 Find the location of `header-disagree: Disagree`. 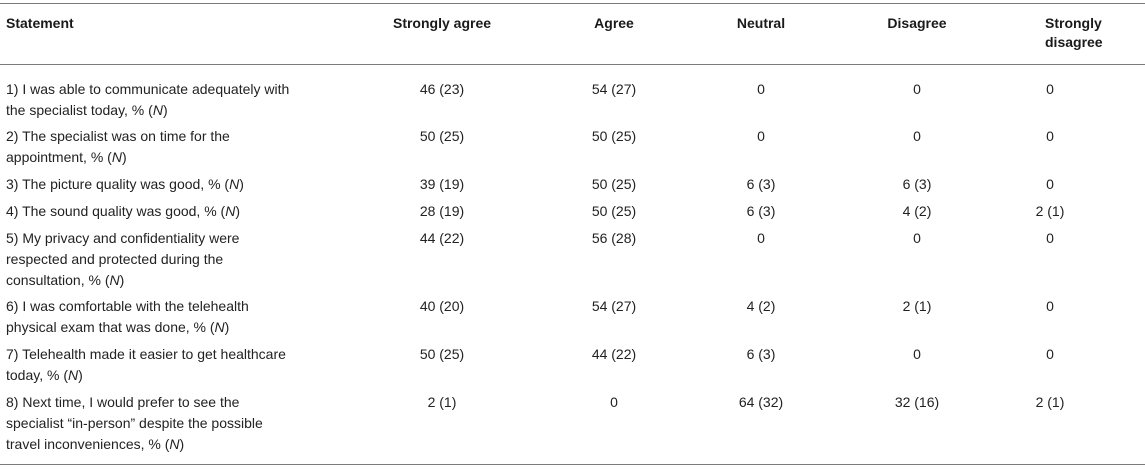

header-disagree: Disagree is located at coordinates (917, 23).